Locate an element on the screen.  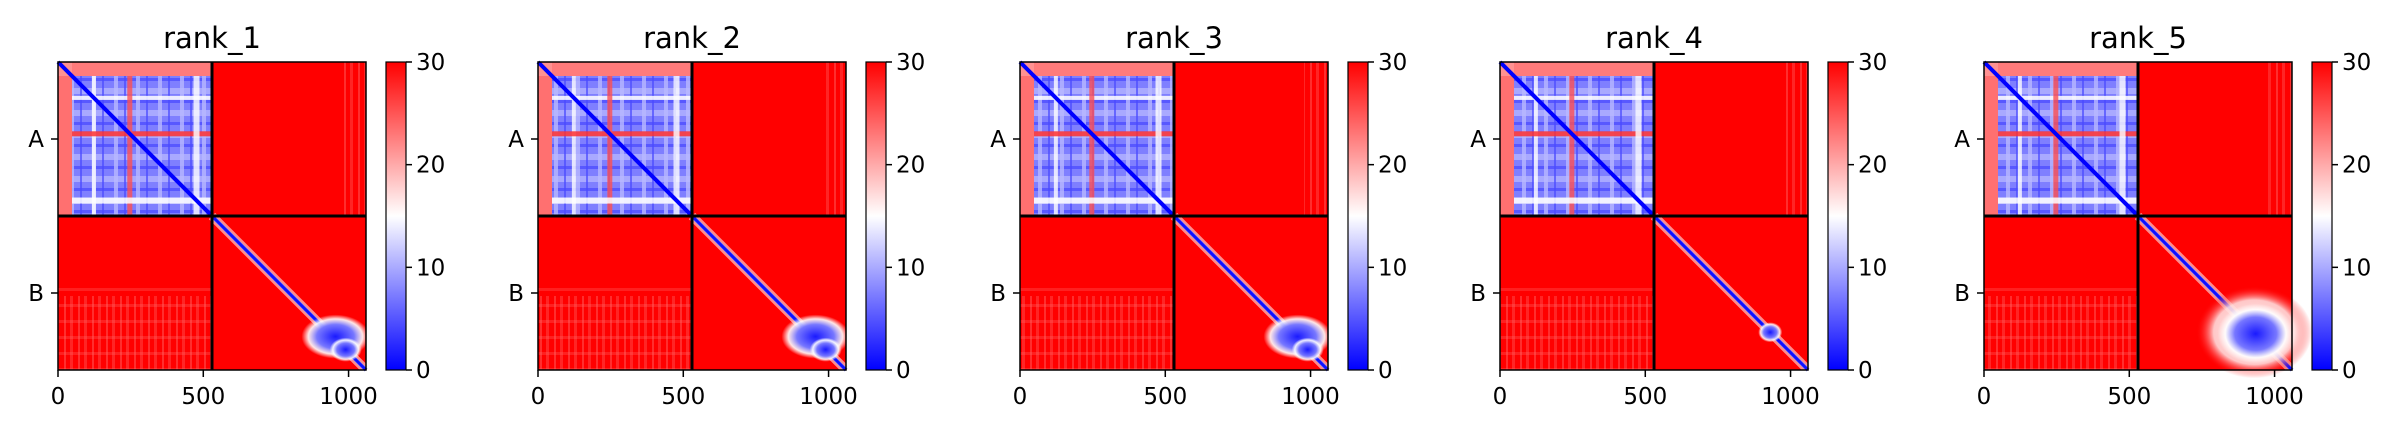
panel-title: rank_2 is located at coordinates (692, 38).